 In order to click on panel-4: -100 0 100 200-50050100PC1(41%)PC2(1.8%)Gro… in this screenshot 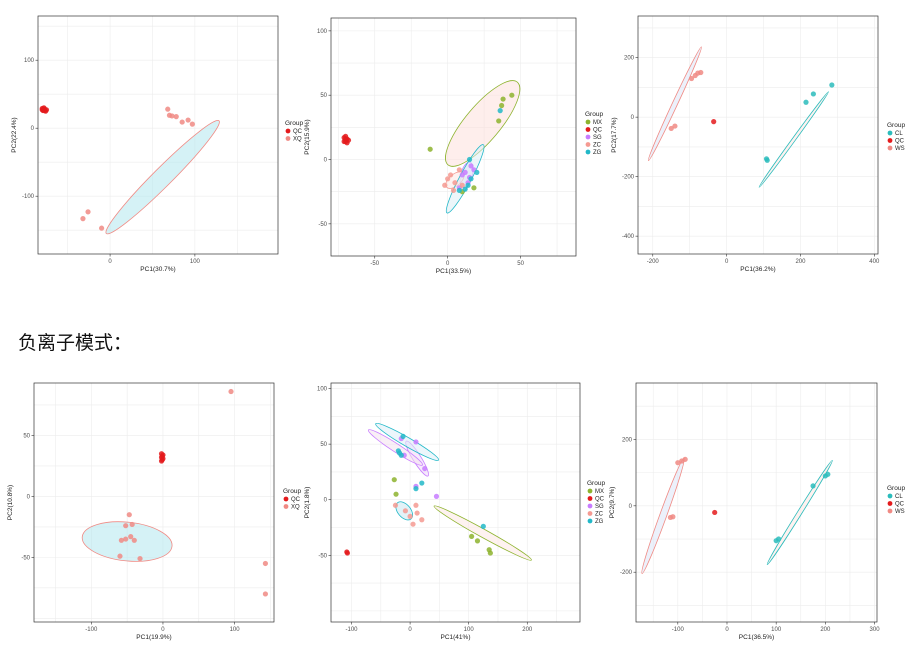, I will do `click(454, 511)`.